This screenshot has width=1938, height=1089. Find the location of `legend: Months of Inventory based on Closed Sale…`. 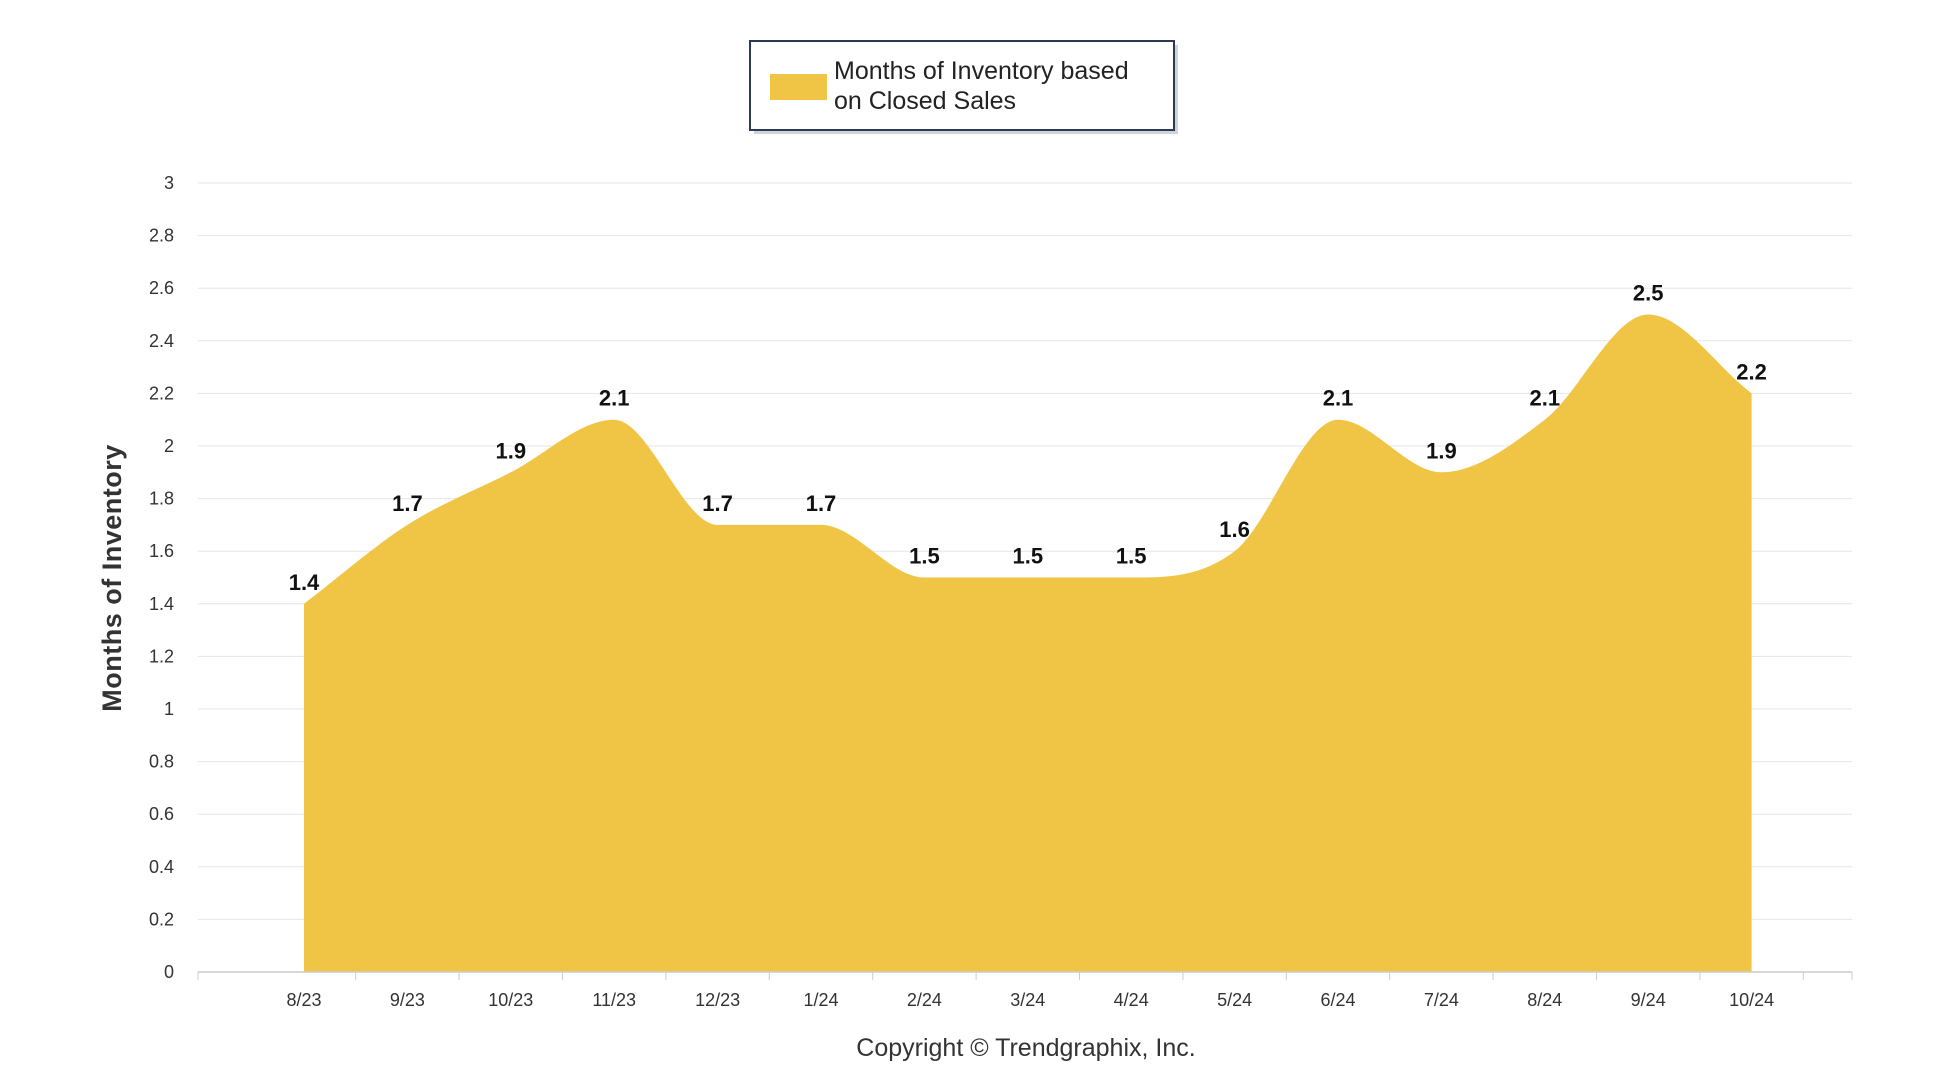

legend: Months of Inventory based on Closed Sale… is located at coordinates (963, 87).